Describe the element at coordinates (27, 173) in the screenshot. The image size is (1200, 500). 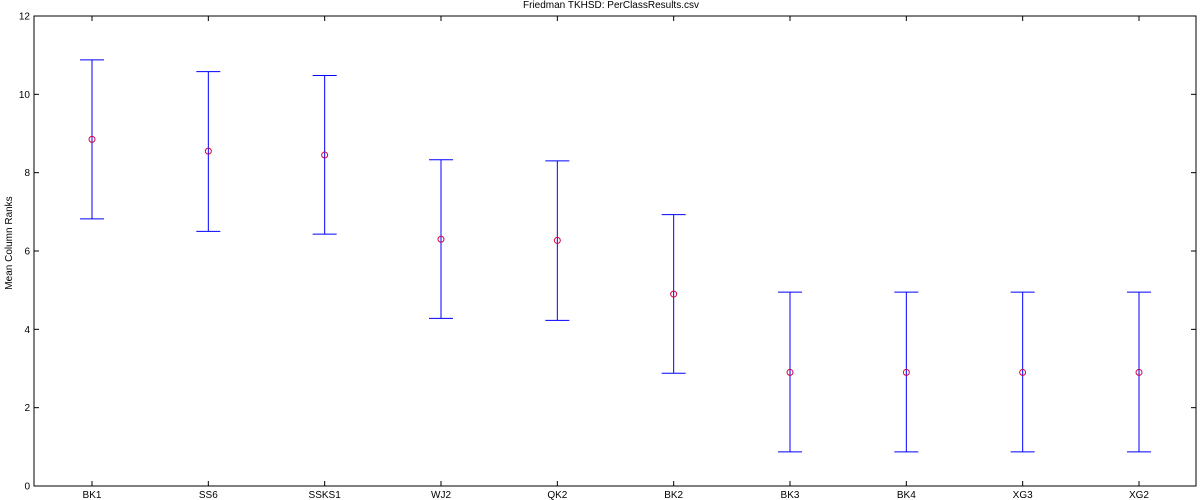
I see `y-tick-label: 8` at that location.